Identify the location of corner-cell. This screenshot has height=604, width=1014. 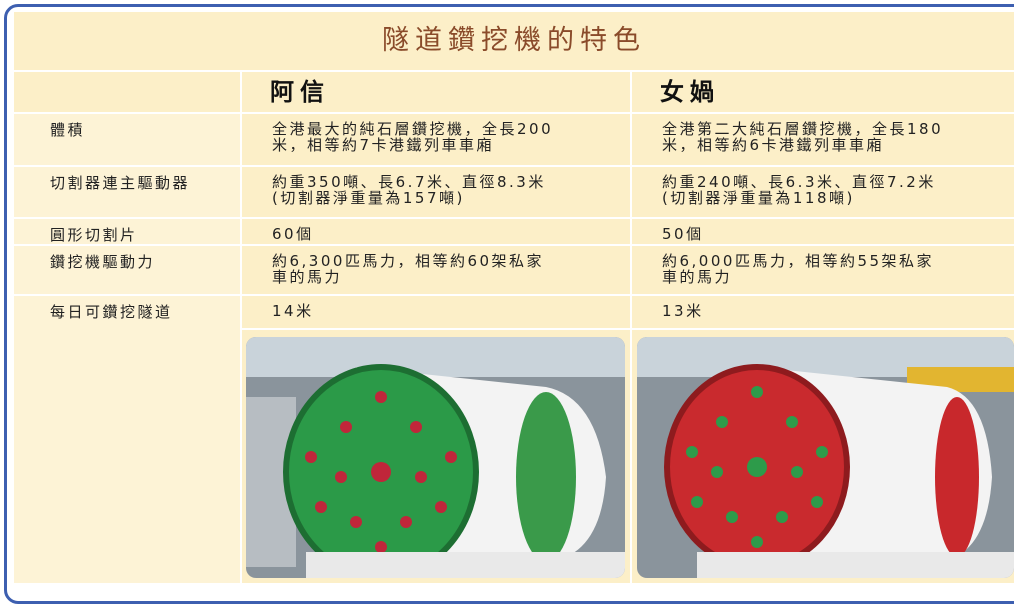
(127, 92).